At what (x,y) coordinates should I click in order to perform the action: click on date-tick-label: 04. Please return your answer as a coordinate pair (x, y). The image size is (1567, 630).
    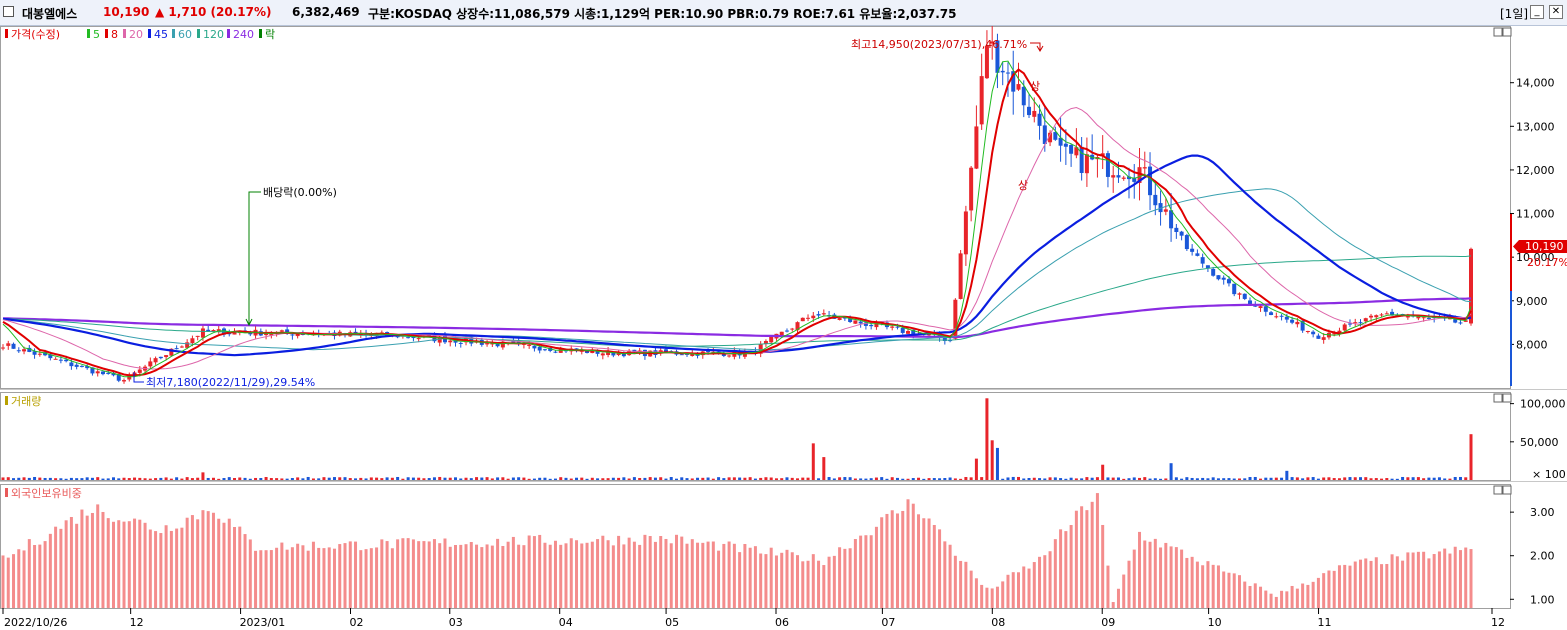
    Looking at the image, I should click on (566, 622).